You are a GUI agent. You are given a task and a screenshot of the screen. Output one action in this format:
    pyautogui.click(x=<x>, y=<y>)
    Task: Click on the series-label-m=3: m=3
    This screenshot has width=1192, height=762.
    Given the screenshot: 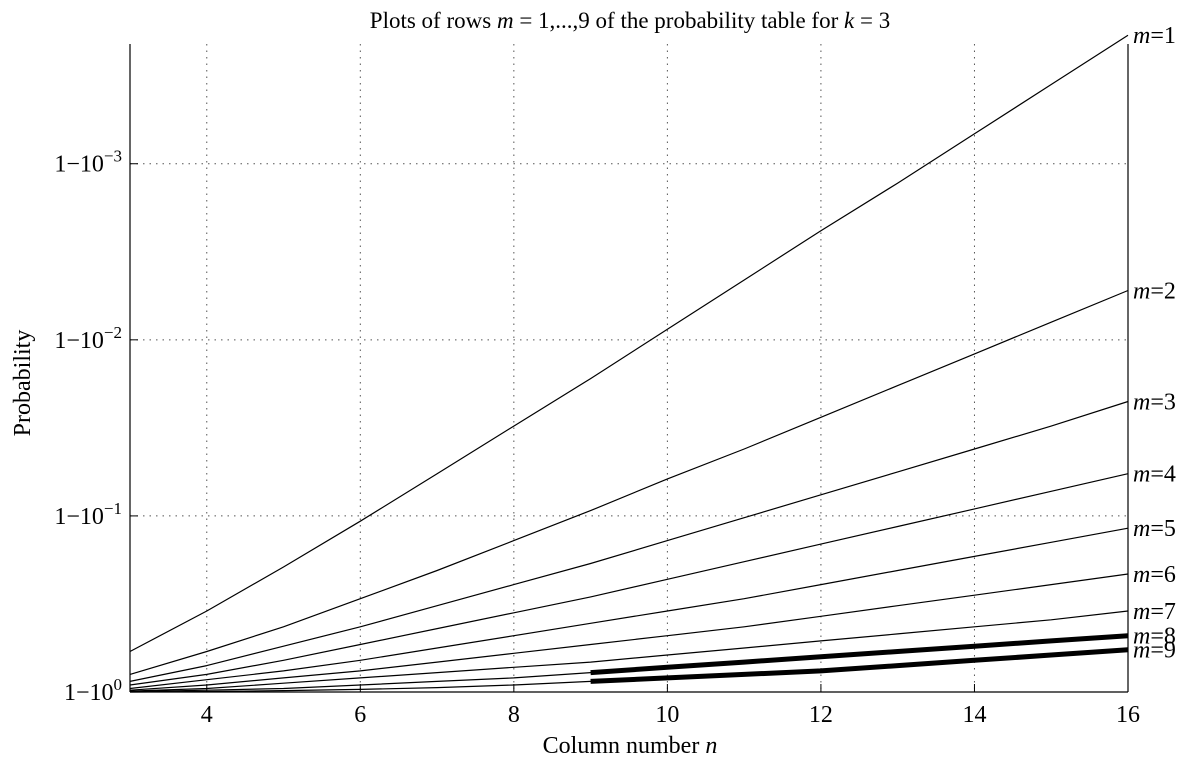 What is the action you would take?
    pyautogui.click(x=1154, y=402)
    